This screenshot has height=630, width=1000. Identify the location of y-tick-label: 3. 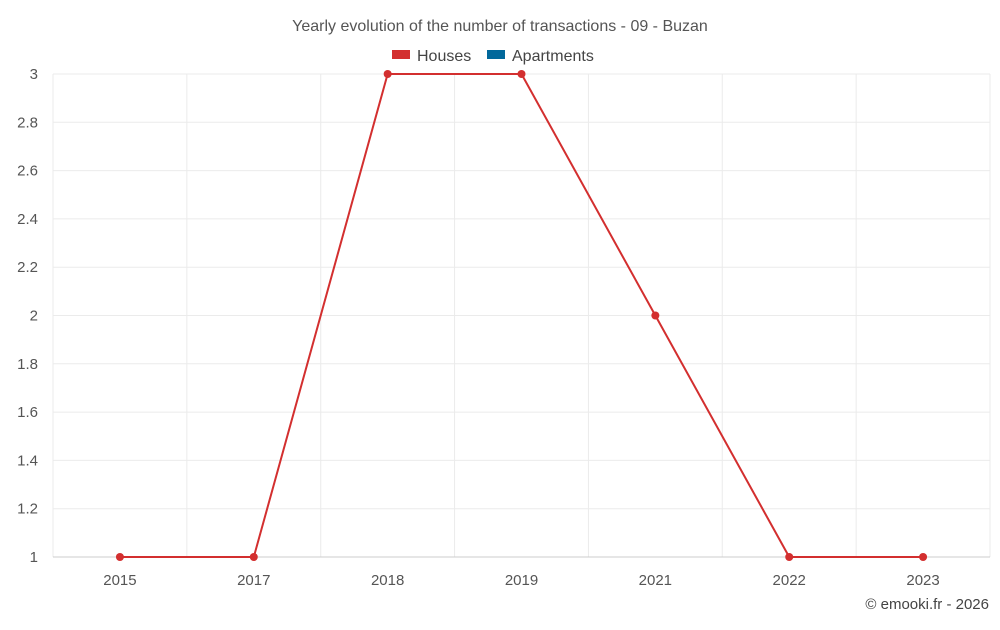
(34, 74).